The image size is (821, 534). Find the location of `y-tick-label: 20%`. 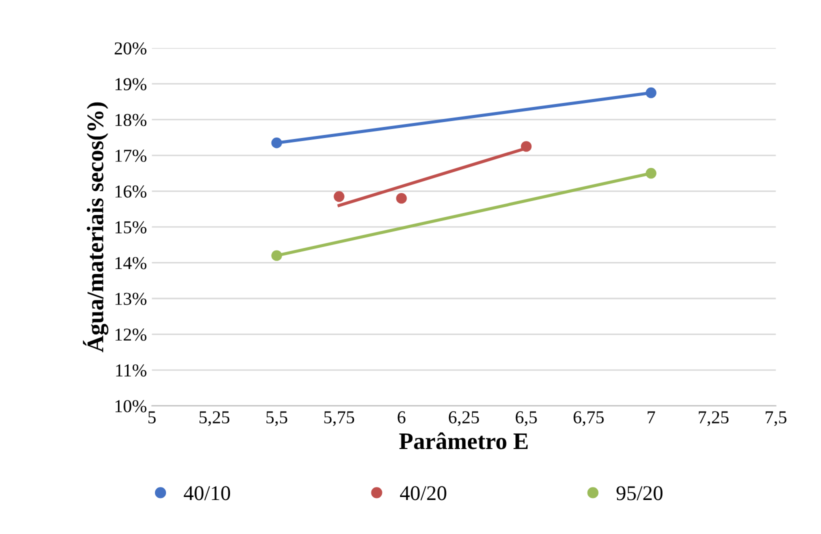

y-tick-label: 20% is located at coordinates (130, 48).